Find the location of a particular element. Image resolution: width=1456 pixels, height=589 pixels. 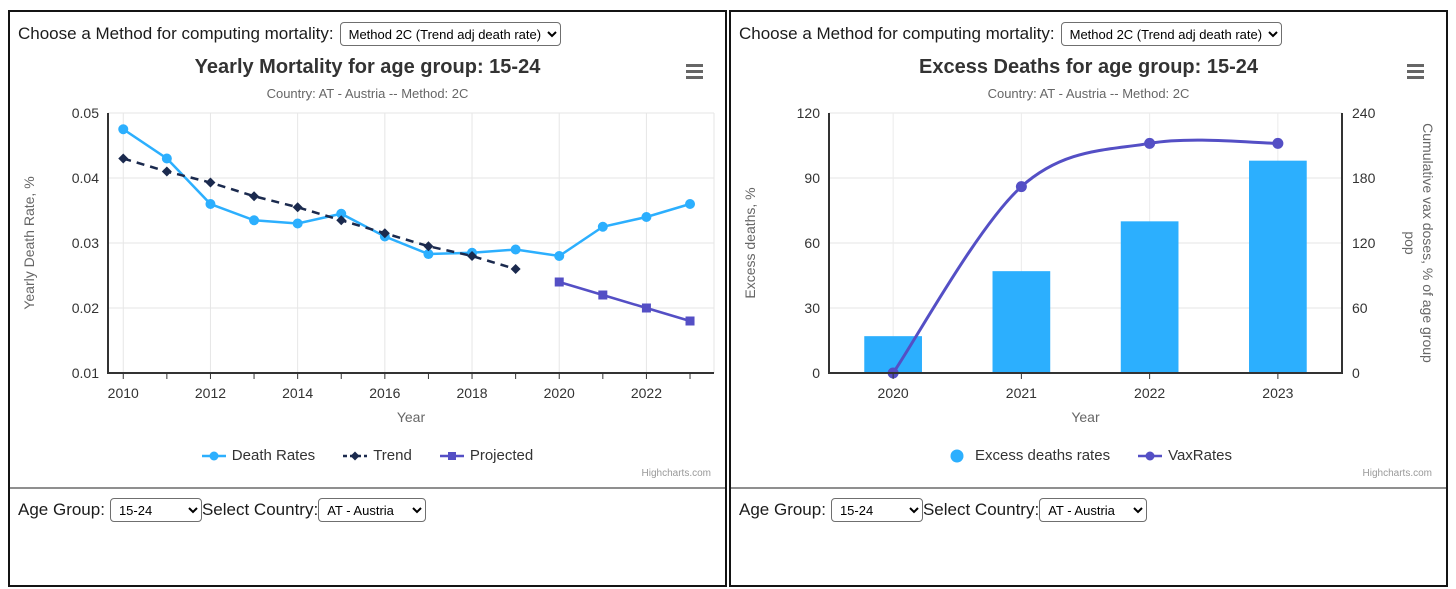

vaxrates-spline is located at coordinates (1085, 258).